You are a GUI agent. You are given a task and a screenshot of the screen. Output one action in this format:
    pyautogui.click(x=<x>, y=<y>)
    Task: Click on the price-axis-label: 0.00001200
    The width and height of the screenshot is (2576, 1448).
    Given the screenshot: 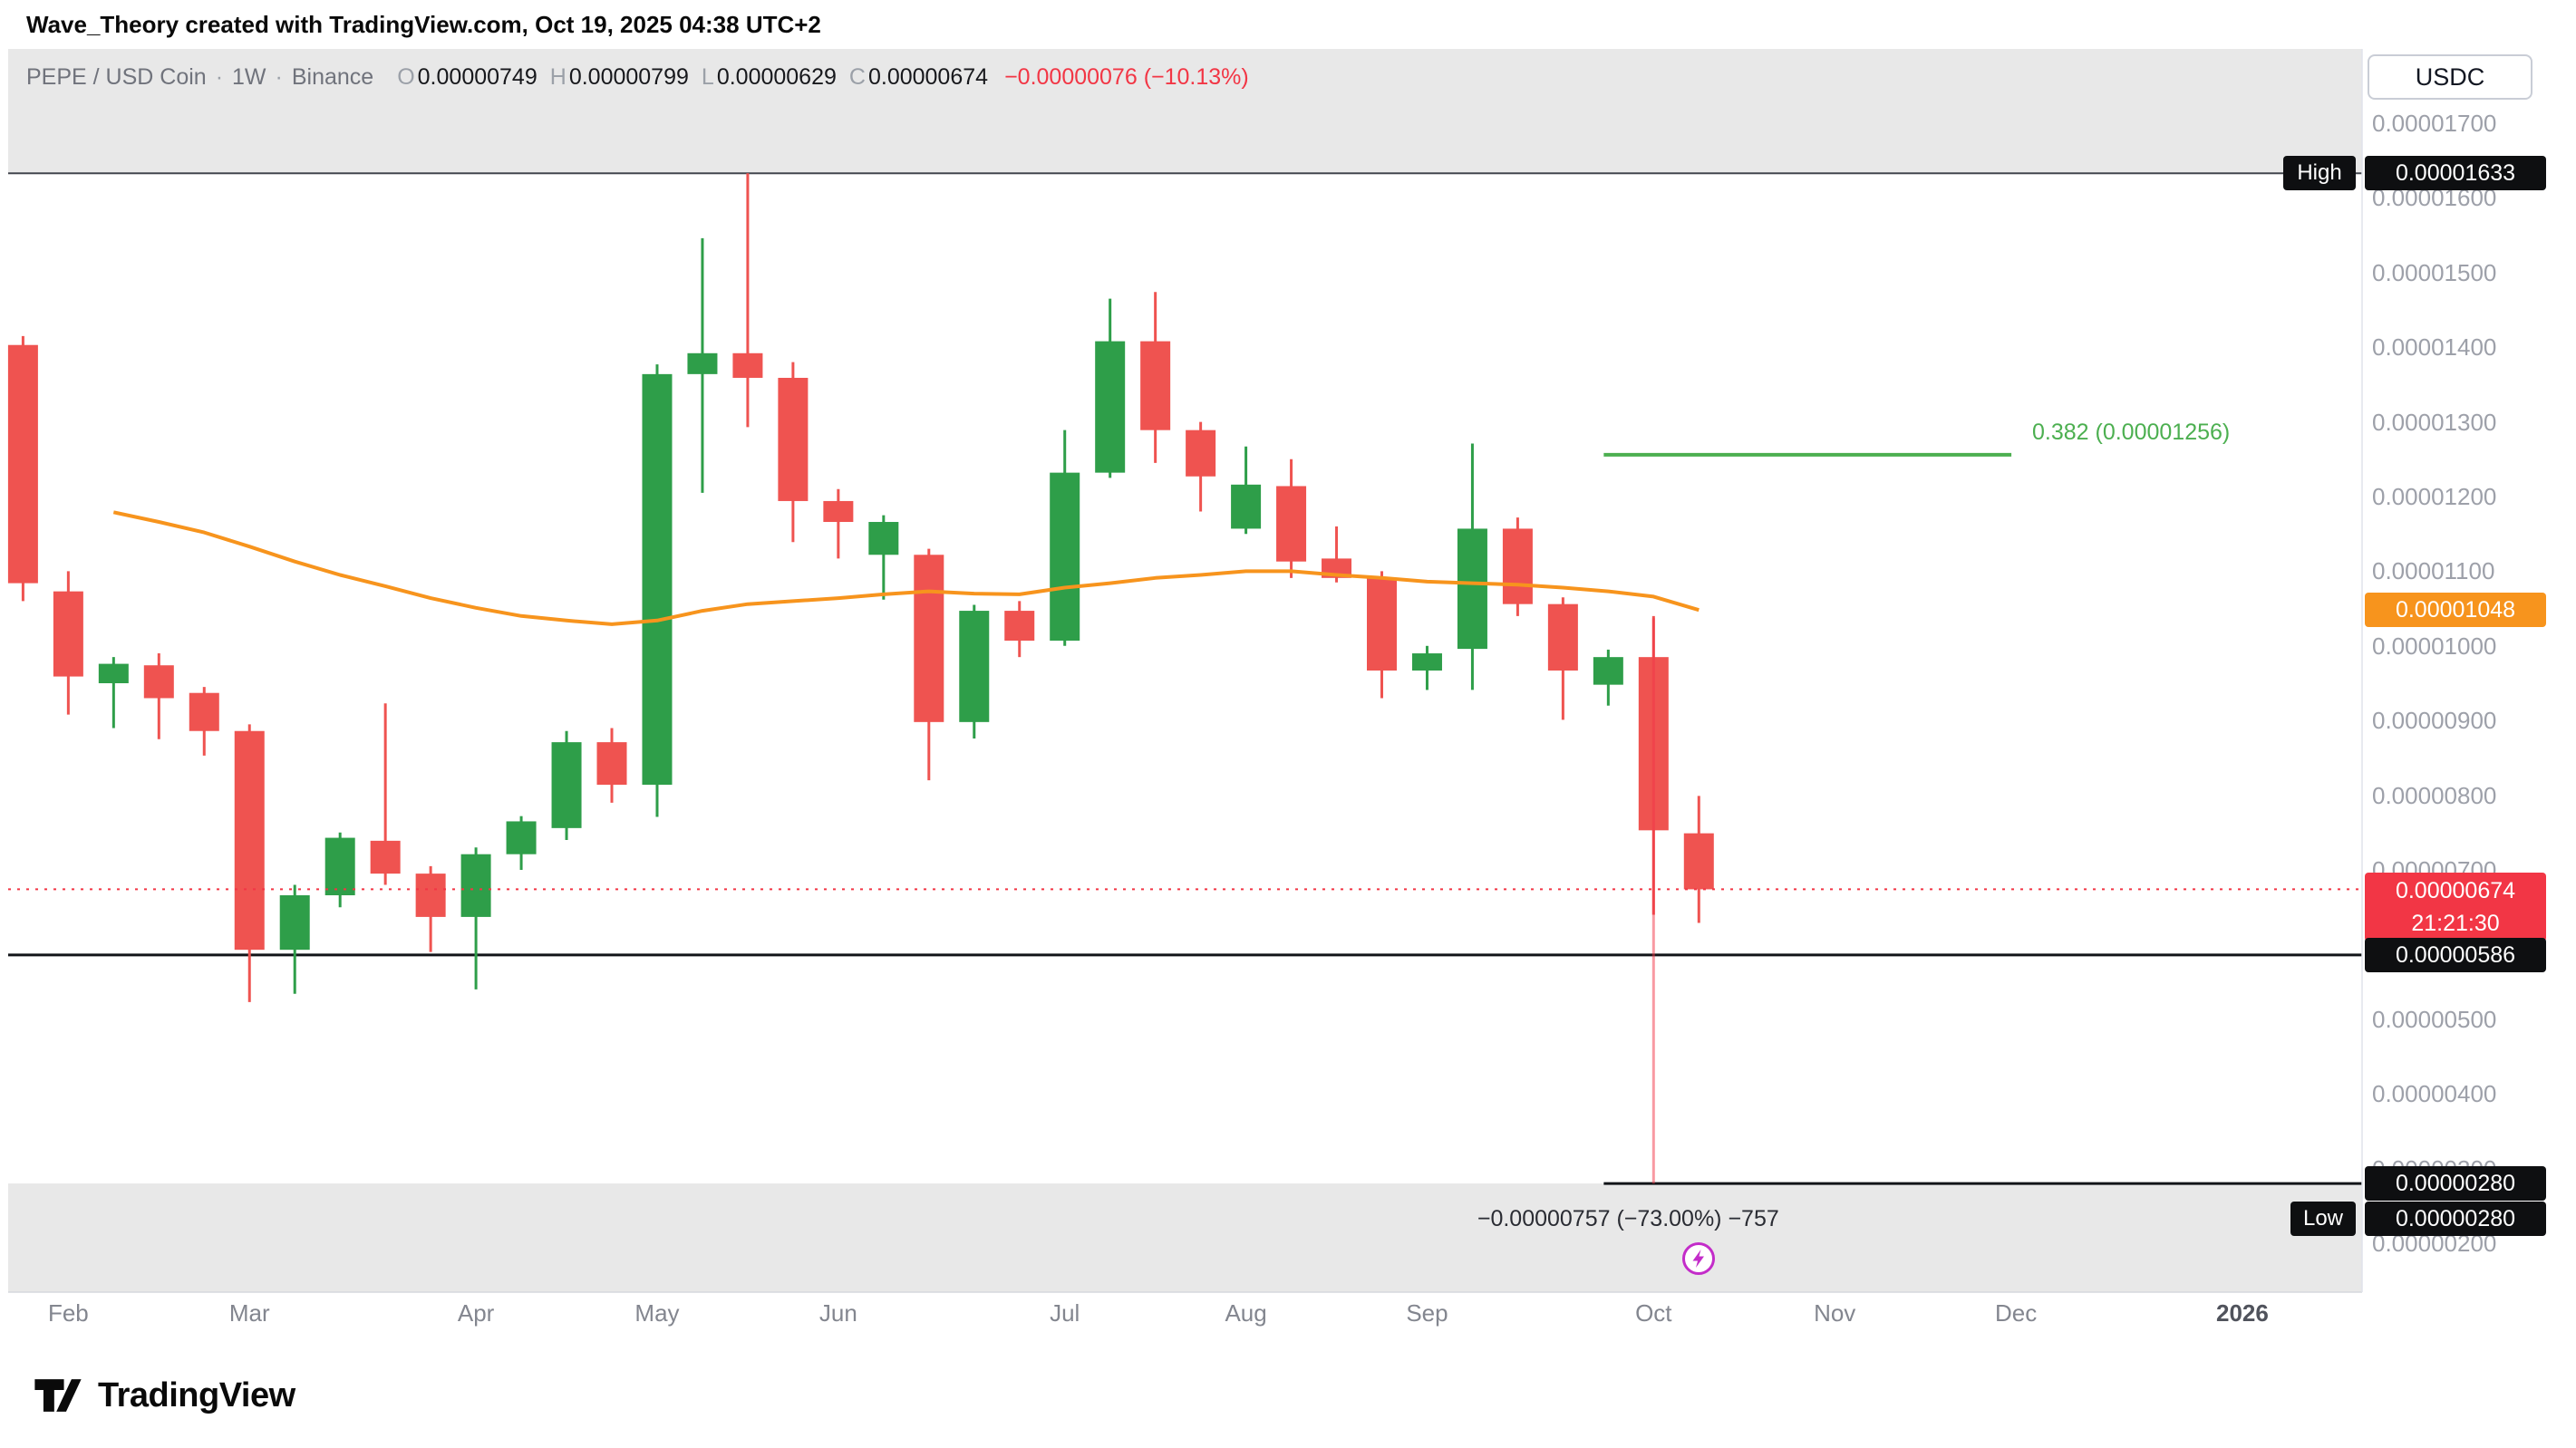 What is the action you would take?
    pyautogui.click(x=2434, y=496)
    